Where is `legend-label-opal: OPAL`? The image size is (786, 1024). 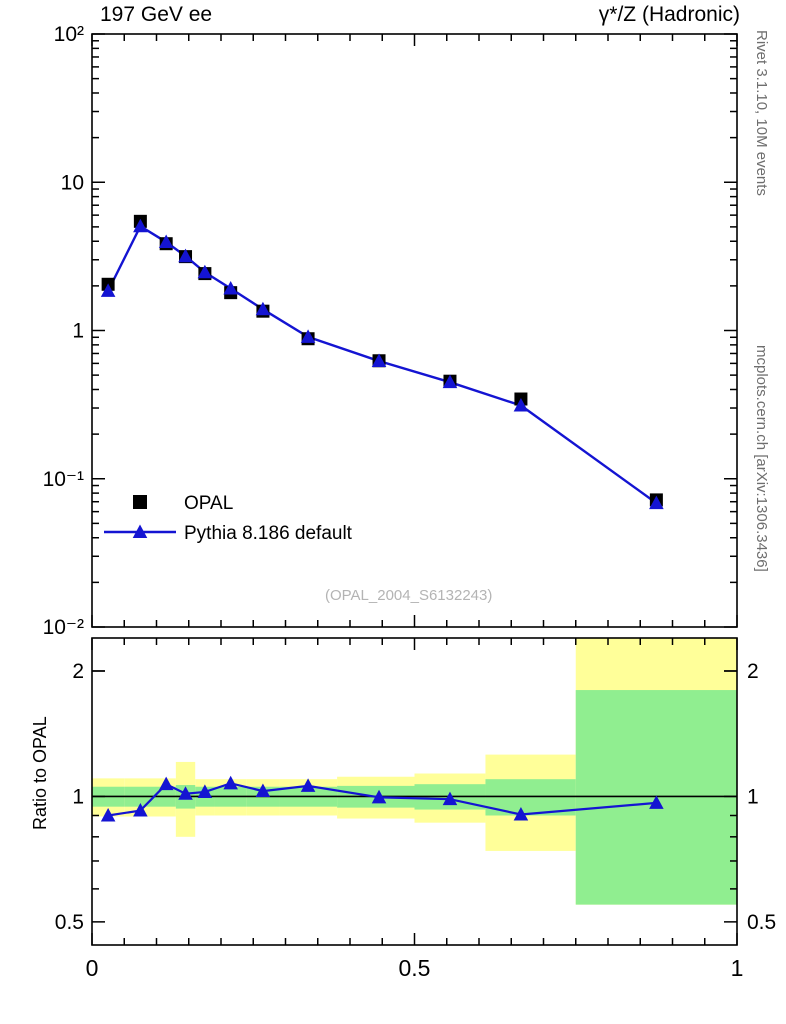 legend-label-opal: OPAL is located at coordinates (208, 503).